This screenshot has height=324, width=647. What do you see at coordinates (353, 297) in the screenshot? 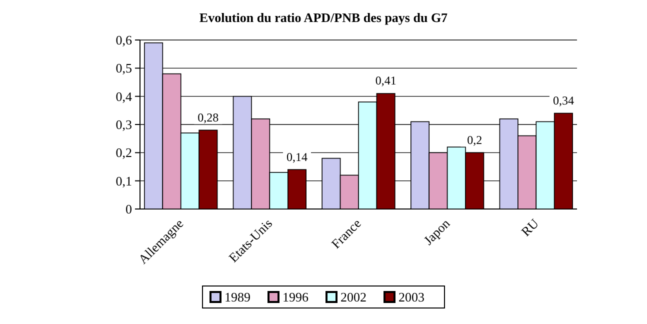
I see `legend-label: 2002` at bounding box center [353, 297].